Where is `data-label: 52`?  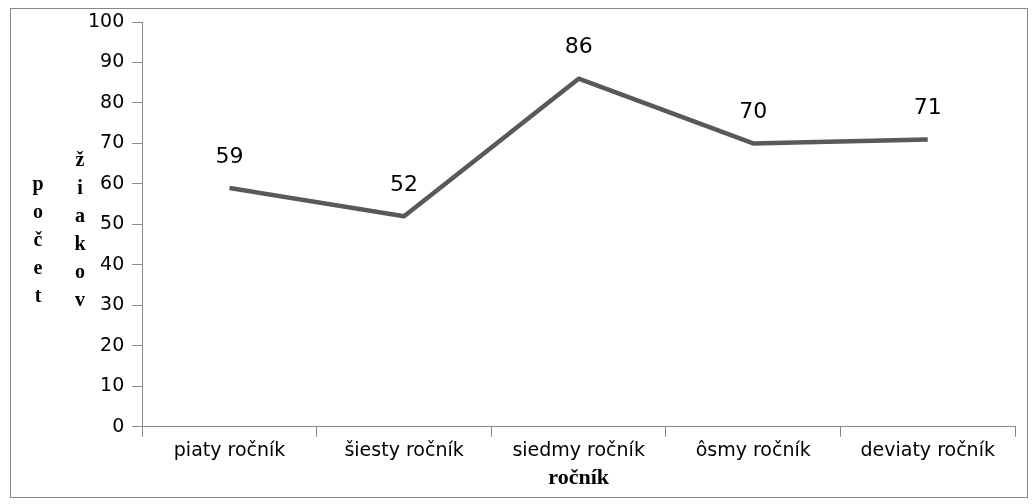 data-label: 52 is located at coordinates (404, 184).